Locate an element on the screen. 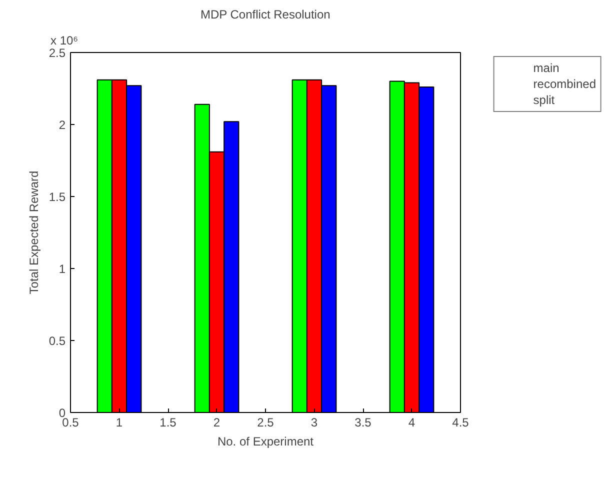 This screenshot has height=481, width=616. x-tick-label: 3.5 is located at coordinates (363, 423).